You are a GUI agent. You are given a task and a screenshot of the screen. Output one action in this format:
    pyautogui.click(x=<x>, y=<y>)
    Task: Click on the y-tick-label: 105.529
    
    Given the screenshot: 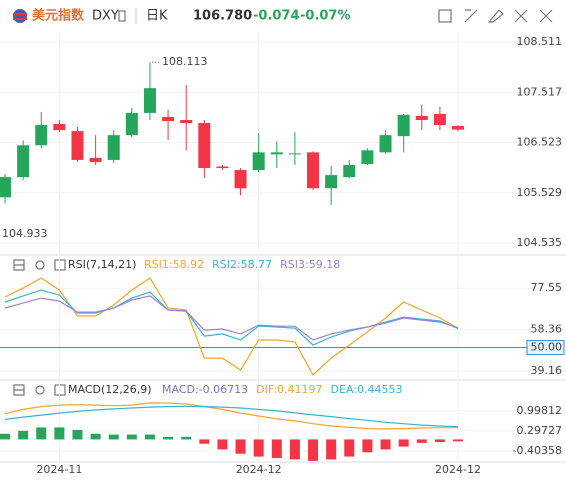 What is the action you would take?
    pyautogui.click(x=540, y=192)
    